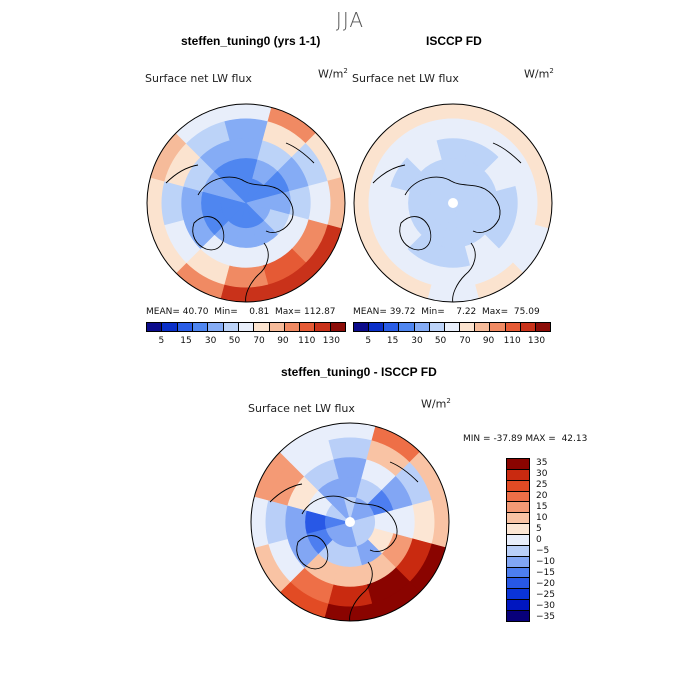 The image size is (700, 700). What do you see at coordinates (454, 41) in the screenshot?
I see `panel2-title: ISCCP FD` at bounding box center [454, 41].